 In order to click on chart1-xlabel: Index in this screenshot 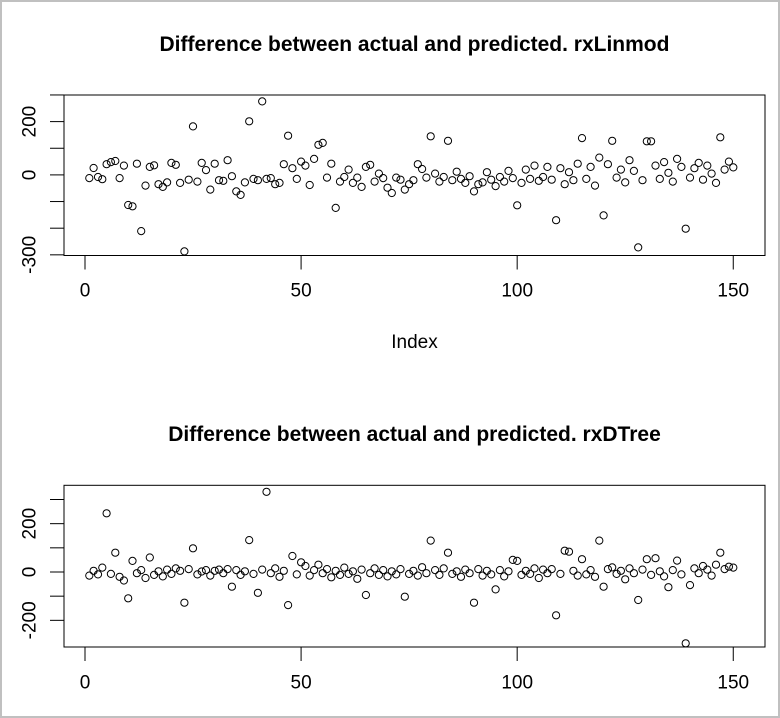, I will do `click(414, 342)`.